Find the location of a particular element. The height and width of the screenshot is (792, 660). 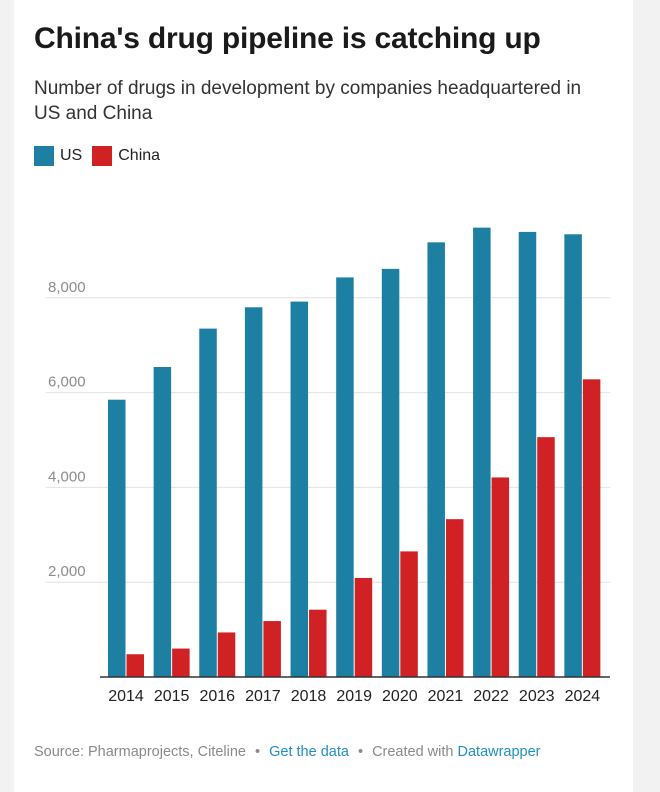

legend-label-china: China is located at coordinates (139, 155).